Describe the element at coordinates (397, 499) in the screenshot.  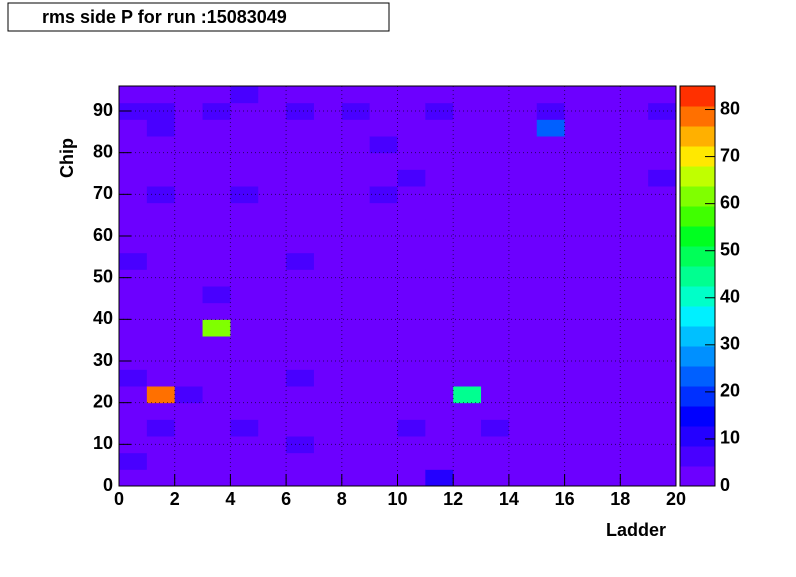
I see `x-tick-label: 10` at that location.